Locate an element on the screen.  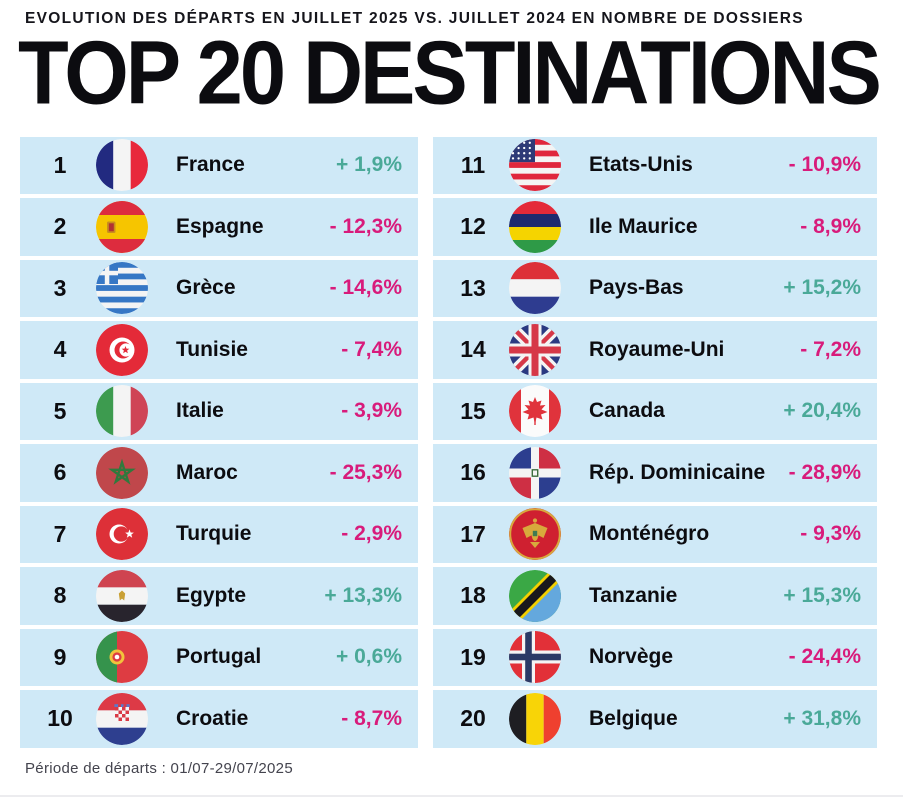
percent-change: - 9,3% is located at coordinates (830, 534).